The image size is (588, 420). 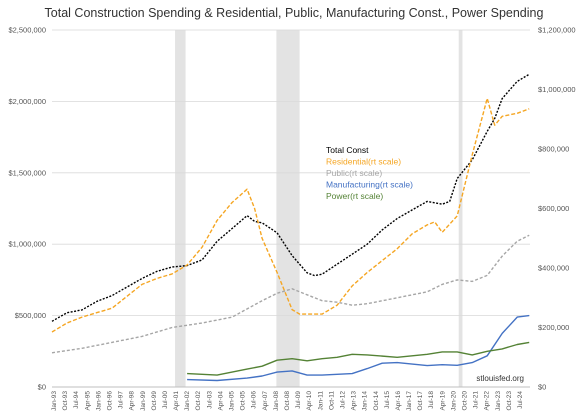 What do you see at coordinates (542, 387) in the screenshot?
I see `right-tick-label: $0` at bounding box center [542, 387].